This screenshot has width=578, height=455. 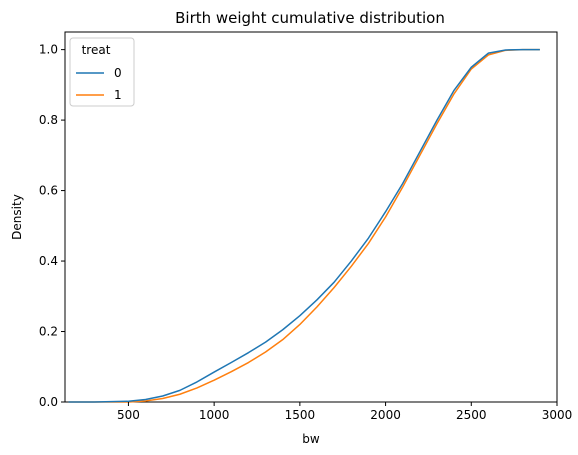 I want to click on legend-label-1: 1, so click(x=118, y=95).